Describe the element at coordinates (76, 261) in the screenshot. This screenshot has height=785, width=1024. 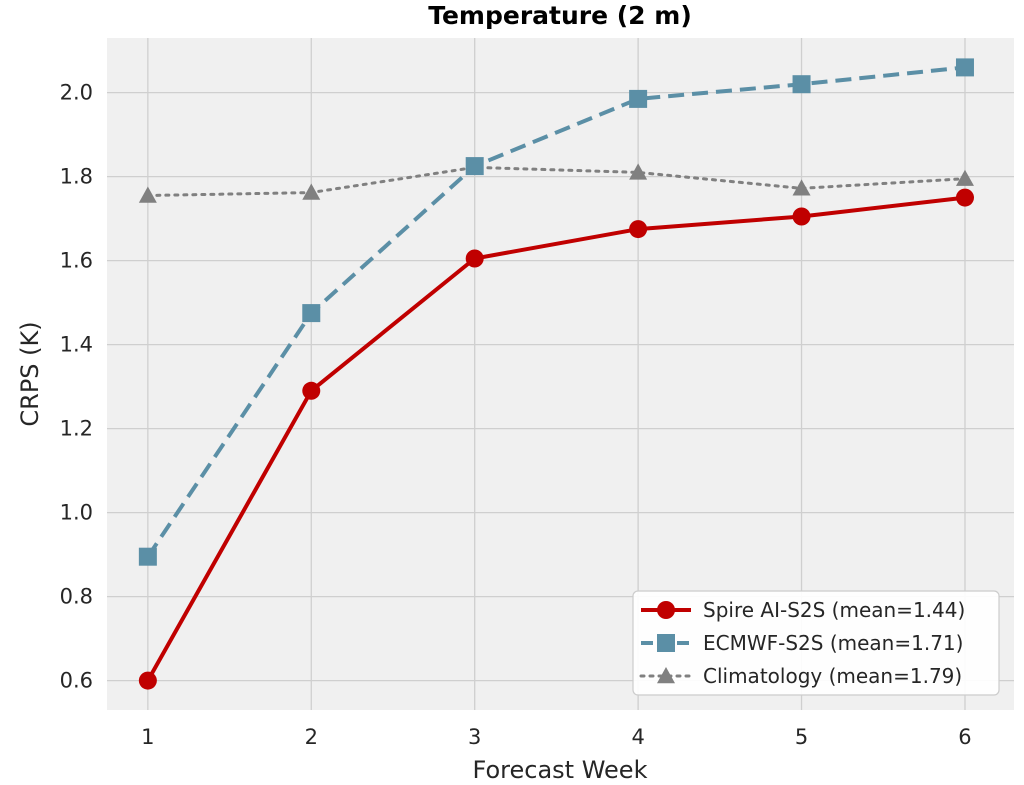
I see `y-tick-label: 1.6` at that location.